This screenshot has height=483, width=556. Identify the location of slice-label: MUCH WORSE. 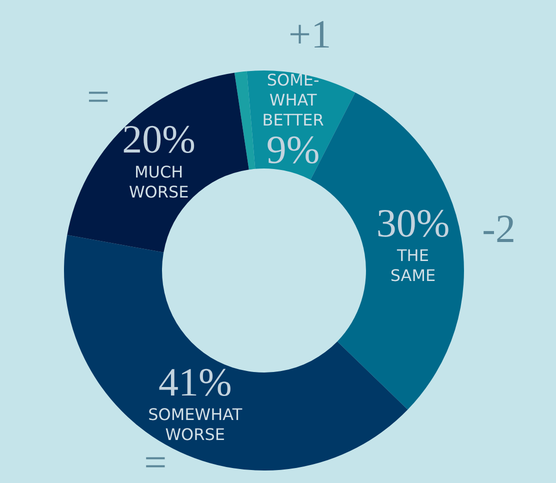
(158, 182).